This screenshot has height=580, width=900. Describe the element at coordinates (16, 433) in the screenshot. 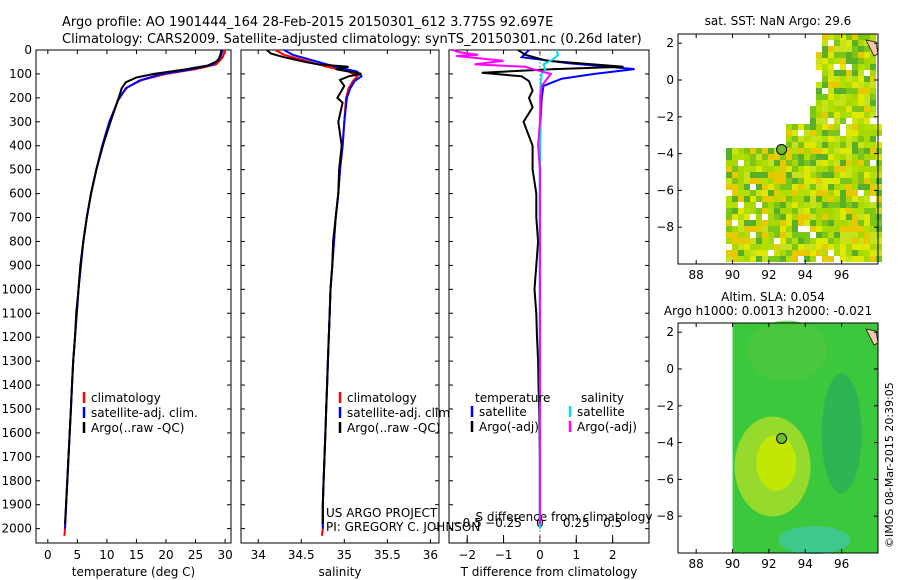

I see `y-tick-label: 1600` at that location.